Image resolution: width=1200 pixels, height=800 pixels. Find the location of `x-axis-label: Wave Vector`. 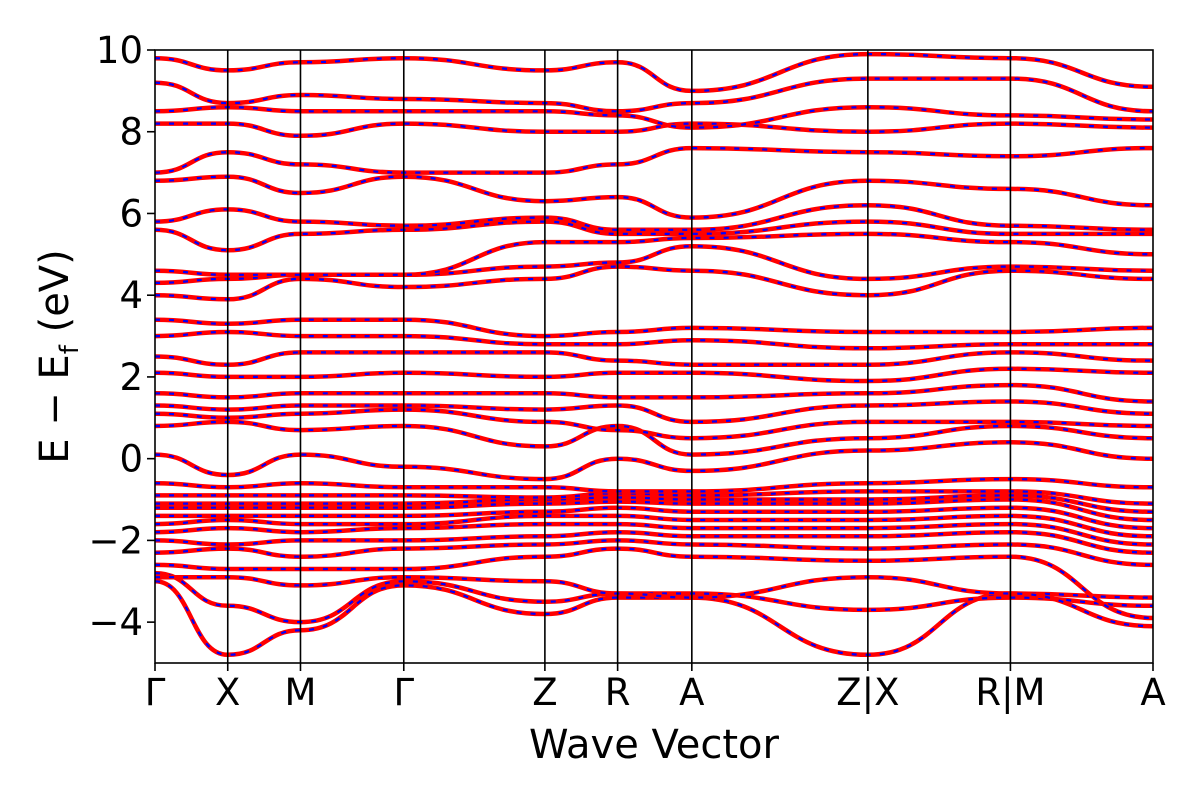

x-axis-label: Wave Vector is located at coordinates (654, 745).